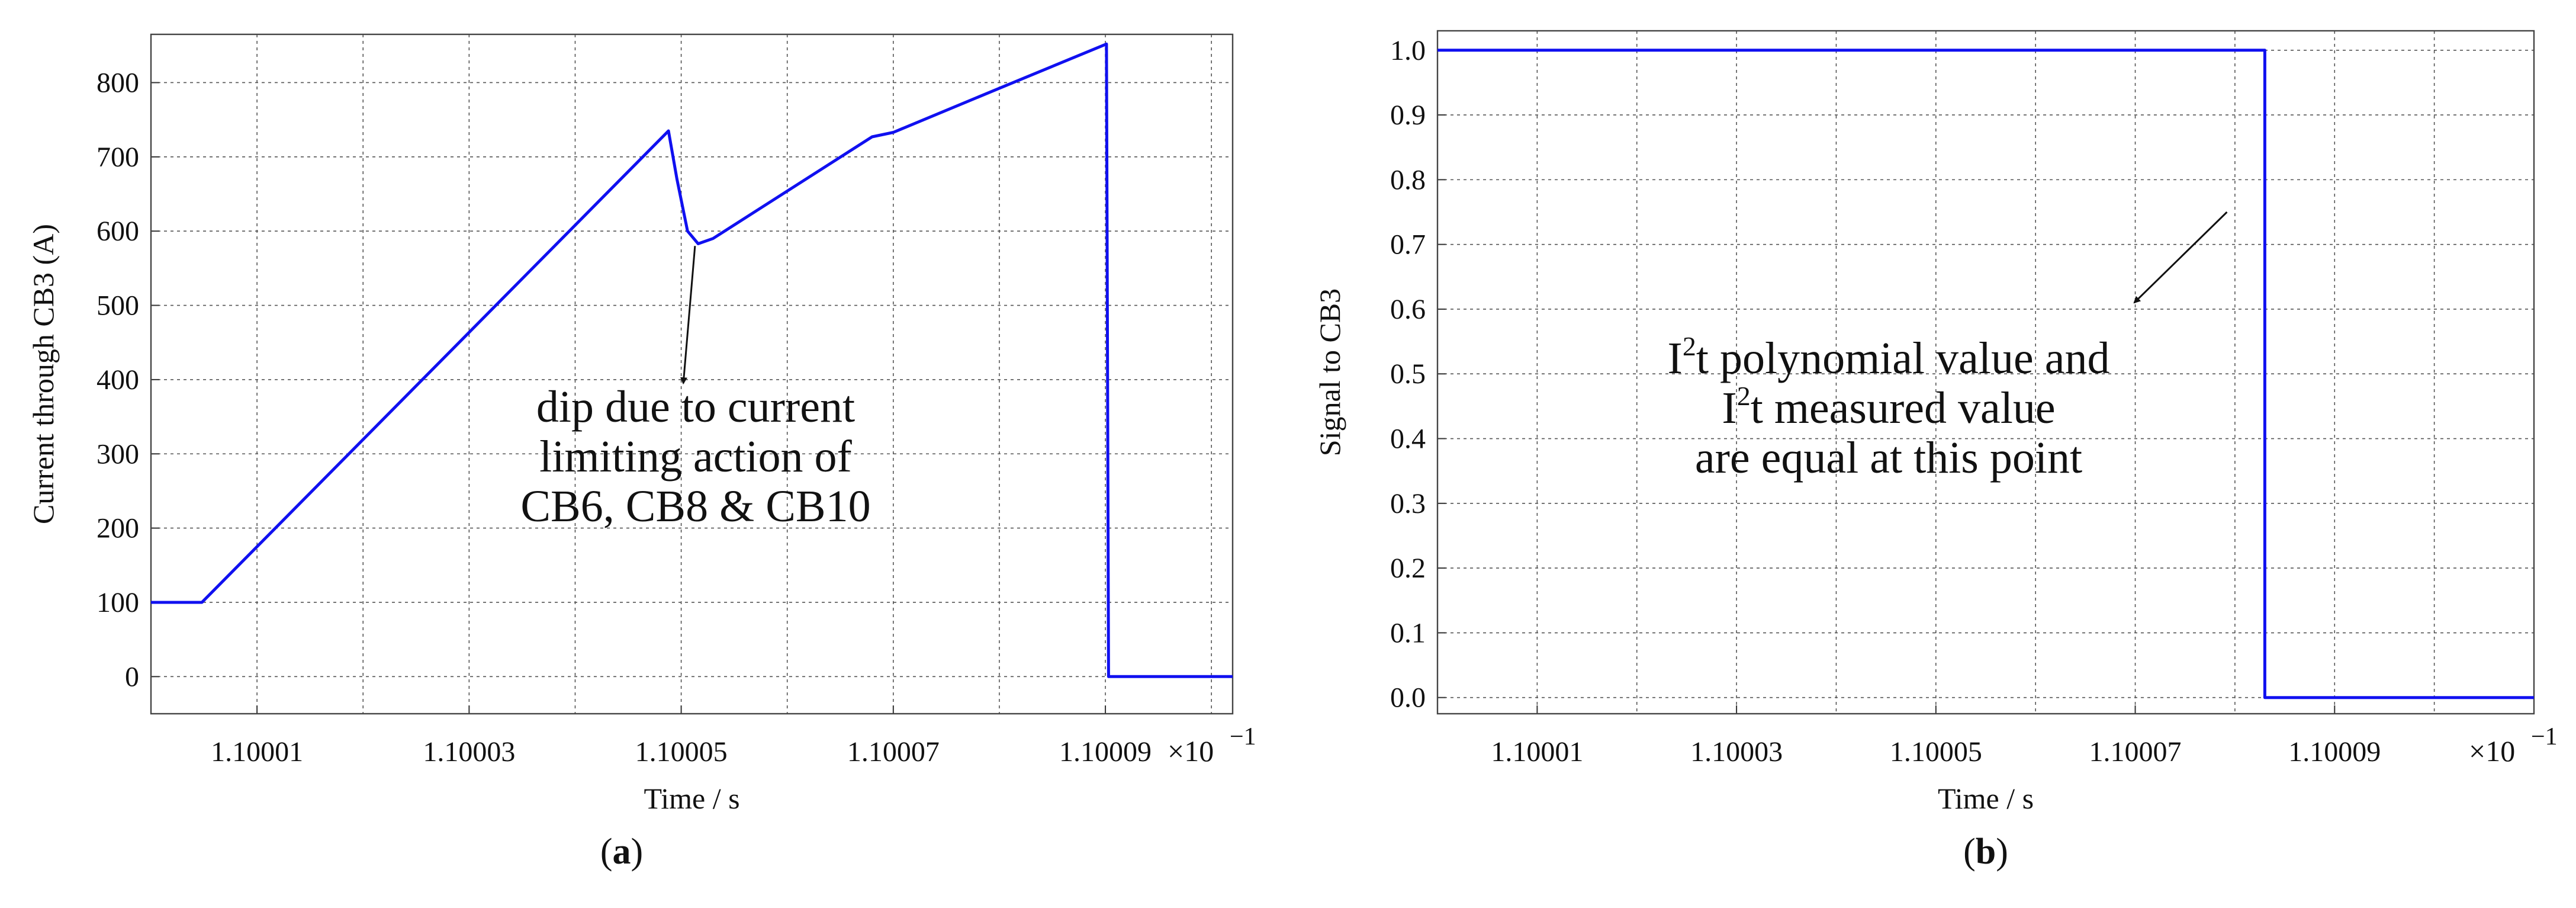 This screenshot has height=908, width=2576. Describe the element at coordinates (1408, 503) in the screenshot. I see `y-tick-label: 0.3` at that location.